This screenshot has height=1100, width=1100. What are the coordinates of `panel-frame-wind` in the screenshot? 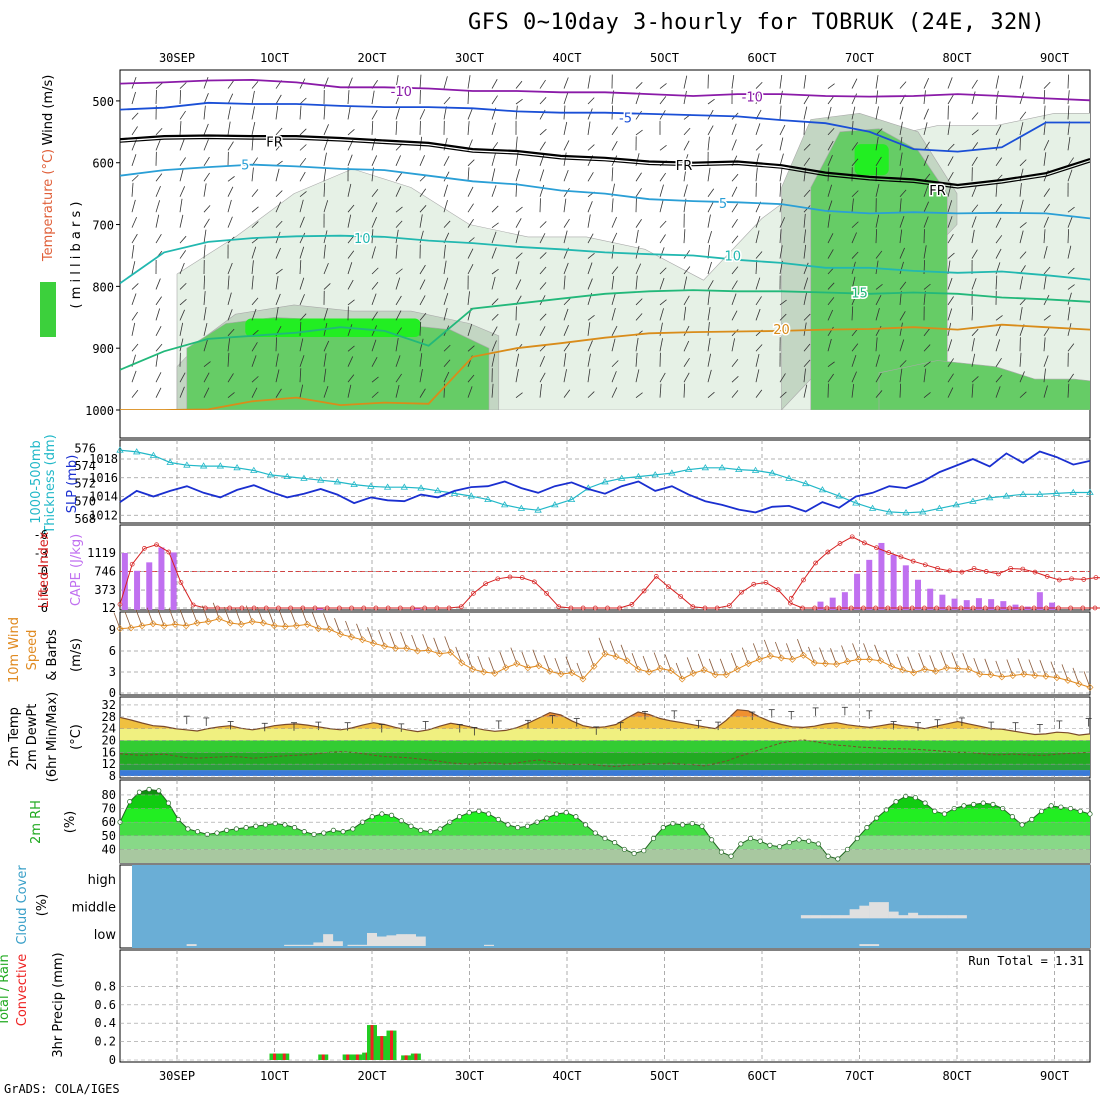 It's located at (605, 653).